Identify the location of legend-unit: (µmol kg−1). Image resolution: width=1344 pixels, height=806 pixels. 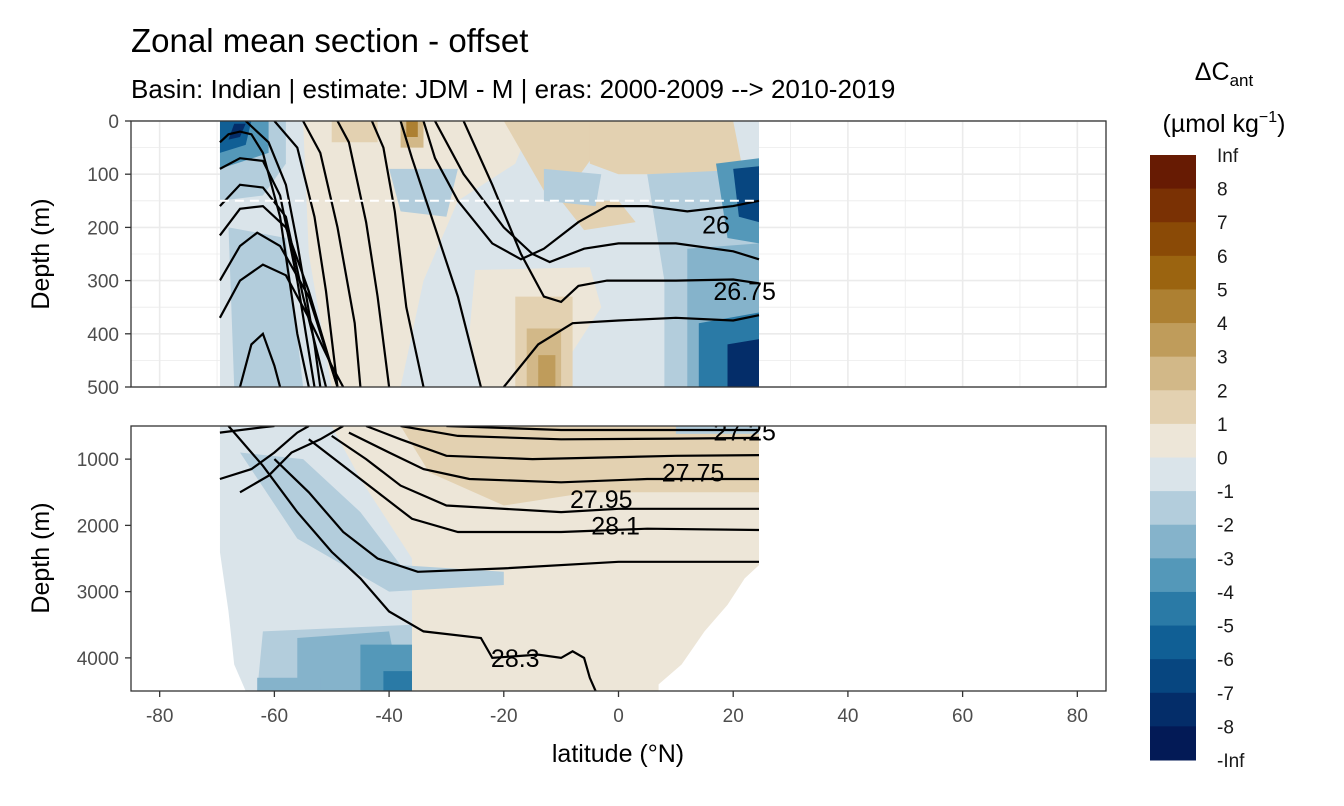
(1224, 123).